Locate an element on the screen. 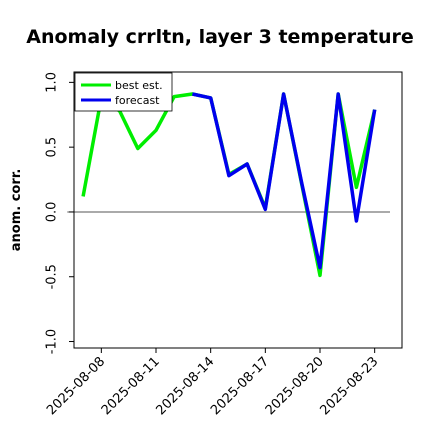 This screenshot has width=440, height=440. y-tick-label: -1.0 is located at coordinates (52, 341).